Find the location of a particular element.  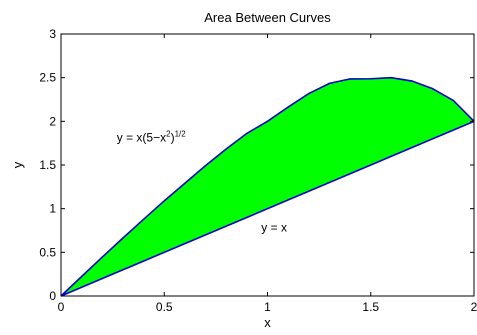

y-tick-label: 1 is located at coordinates (52, 209).